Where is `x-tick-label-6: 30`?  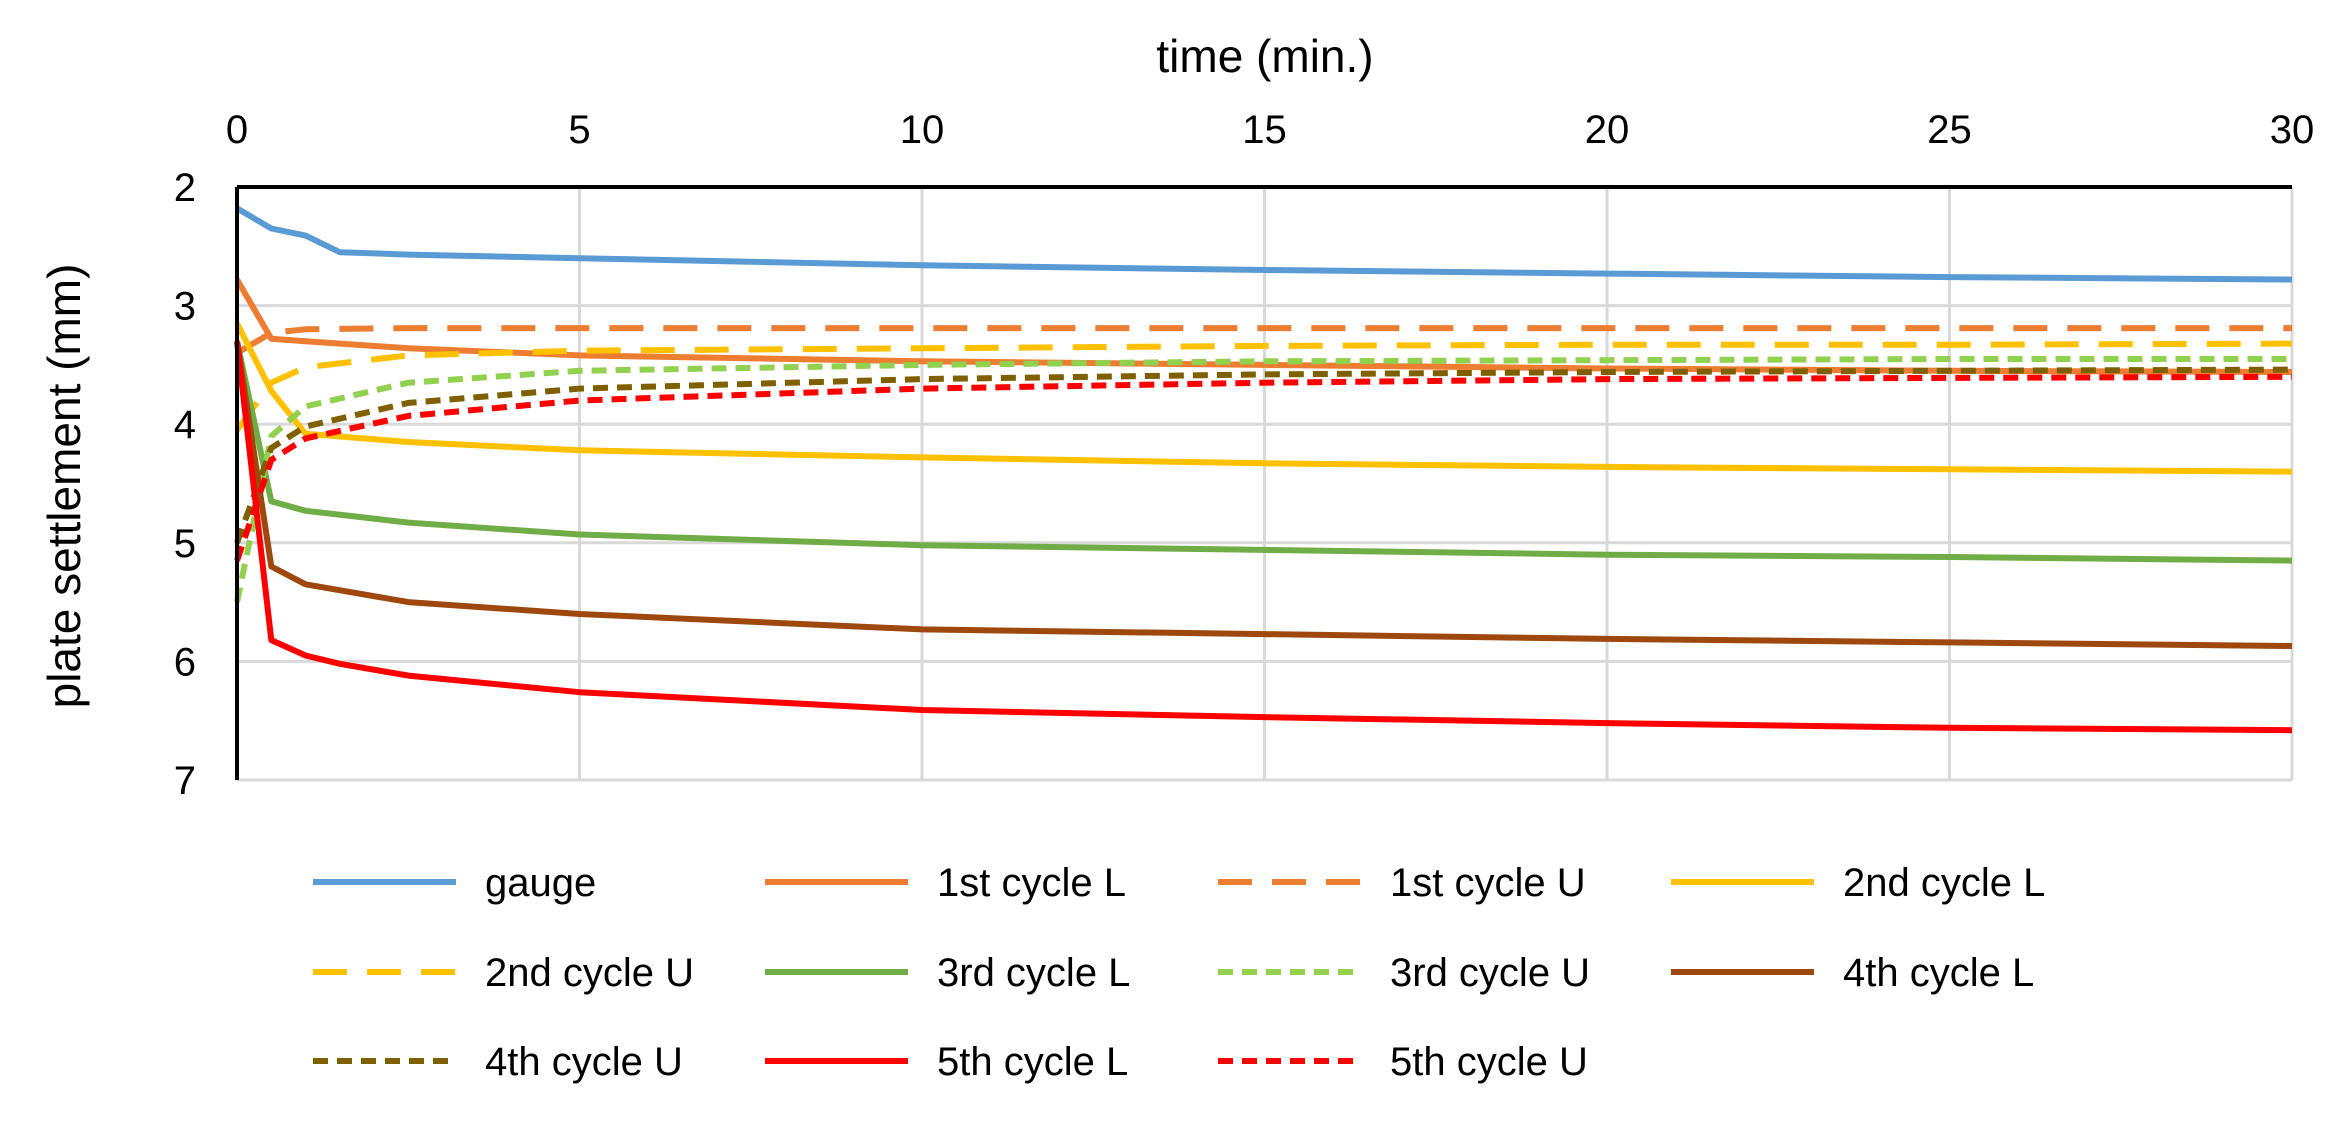
x-tick-label-6: 30 is located at coordinates (2292, 130).